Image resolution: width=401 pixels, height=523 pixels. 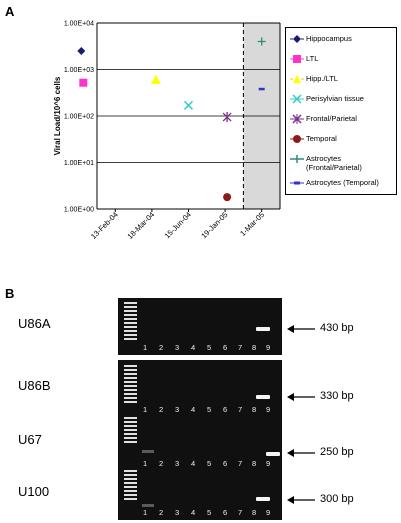 I want to click on data-point-frontal-parietal, so click(x=227, y=117).